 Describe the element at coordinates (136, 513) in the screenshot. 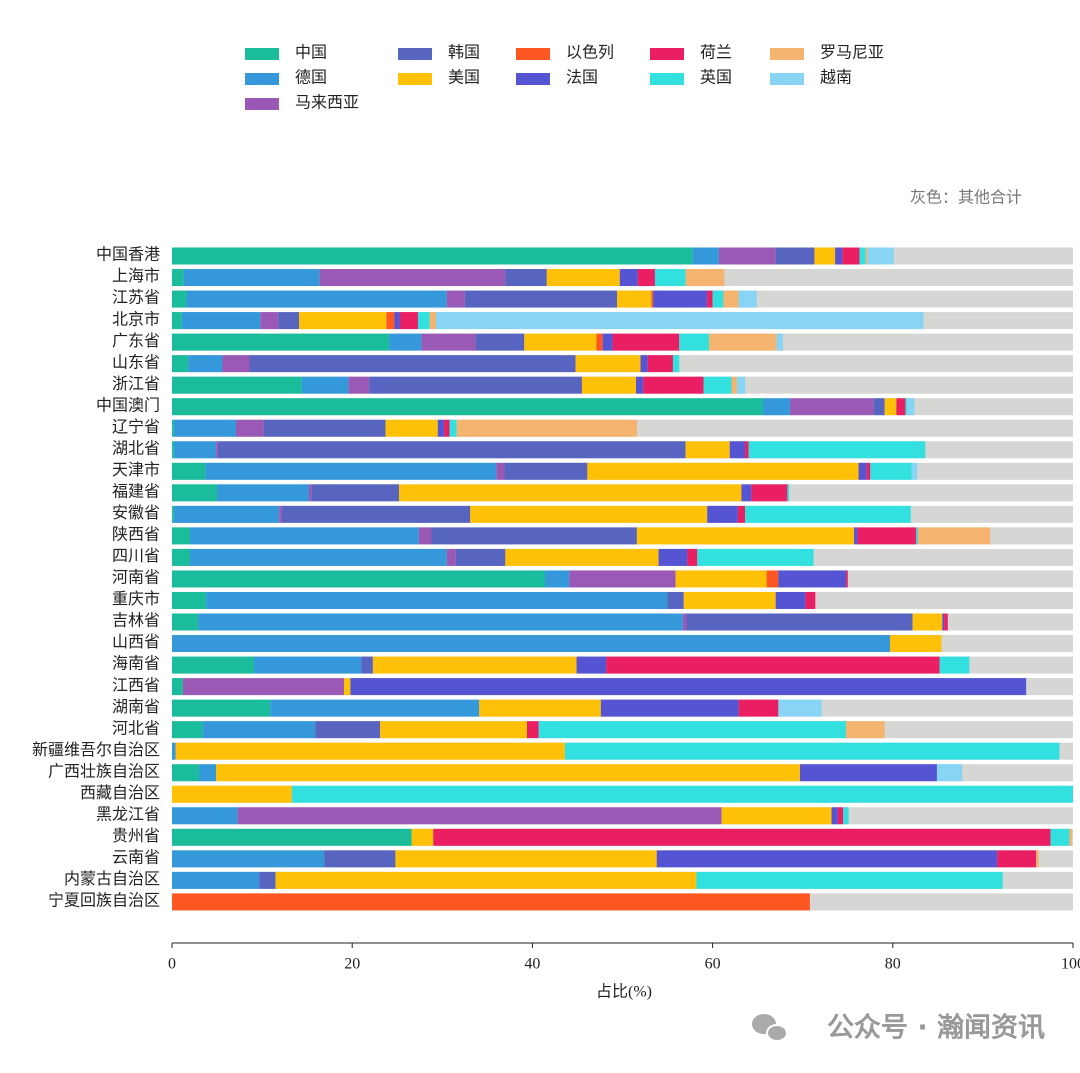

I see `y-tick-label: 安徽省` at that location.